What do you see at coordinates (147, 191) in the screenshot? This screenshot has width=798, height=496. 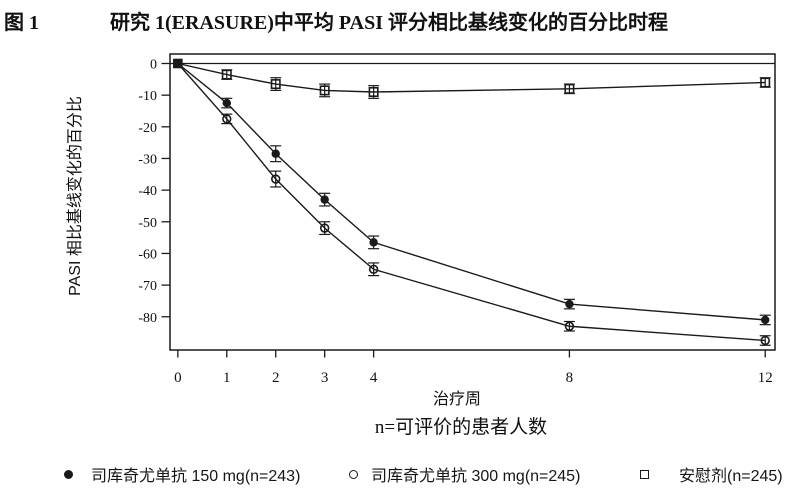 I see `y-tick-label: -40` at bounding box center [147, 191].